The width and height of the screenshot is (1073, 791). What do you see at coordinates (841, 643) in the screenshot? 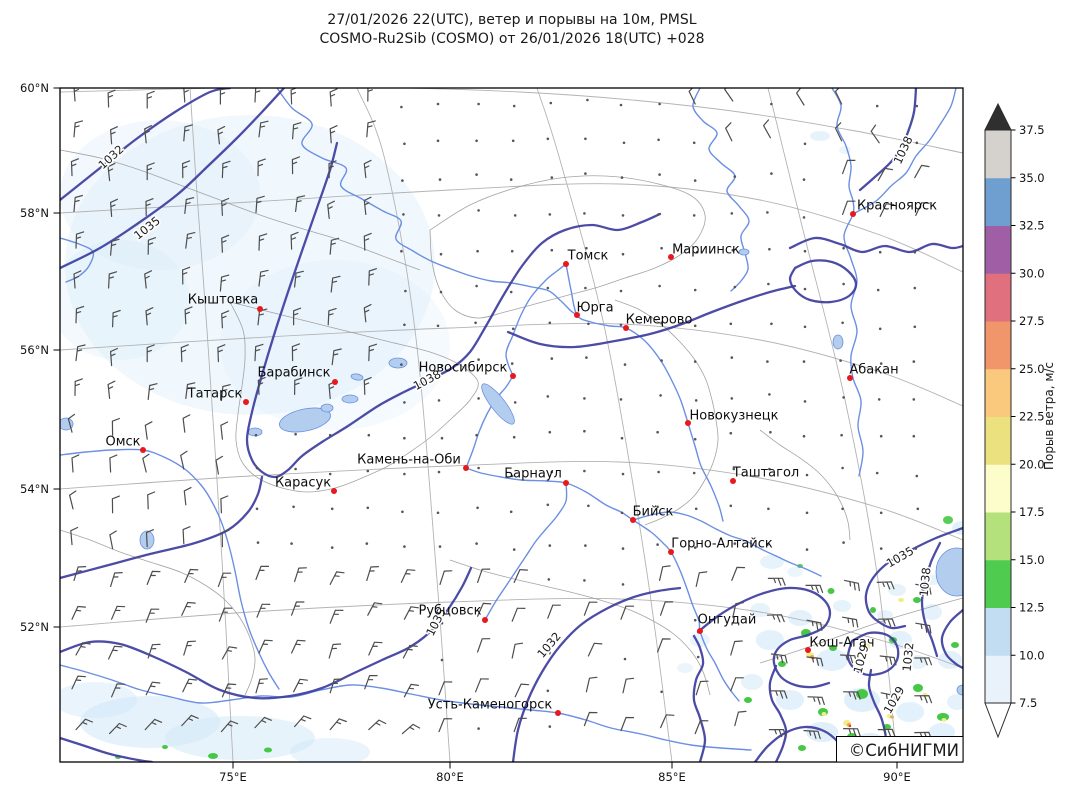
I see `city-label: Кош-Агач` at bounding box center [841, 643].